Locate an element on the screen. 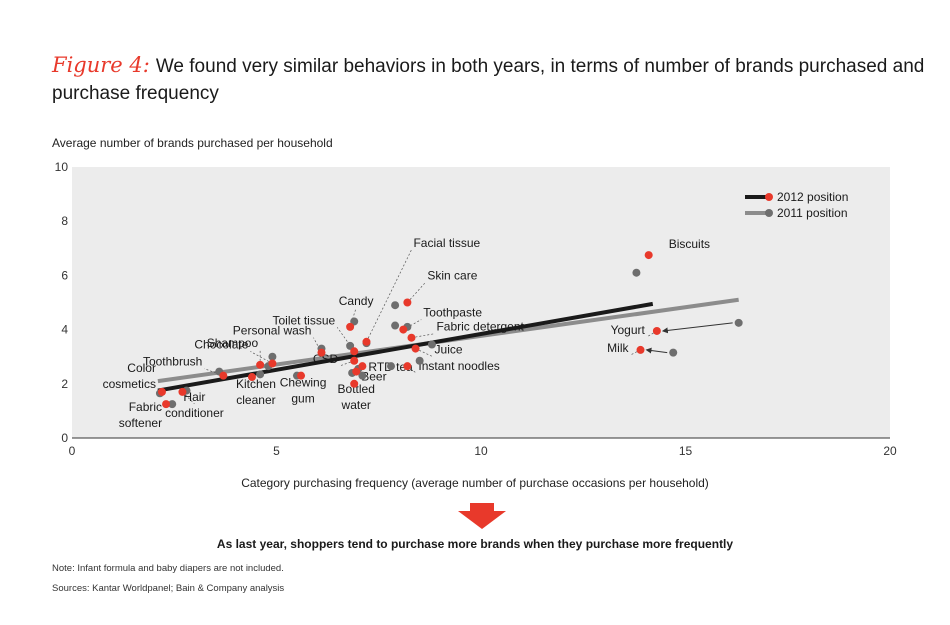 This screenshot has height=625, width=950. category-label: Toilet tissue is located at coordinates (304, 320).